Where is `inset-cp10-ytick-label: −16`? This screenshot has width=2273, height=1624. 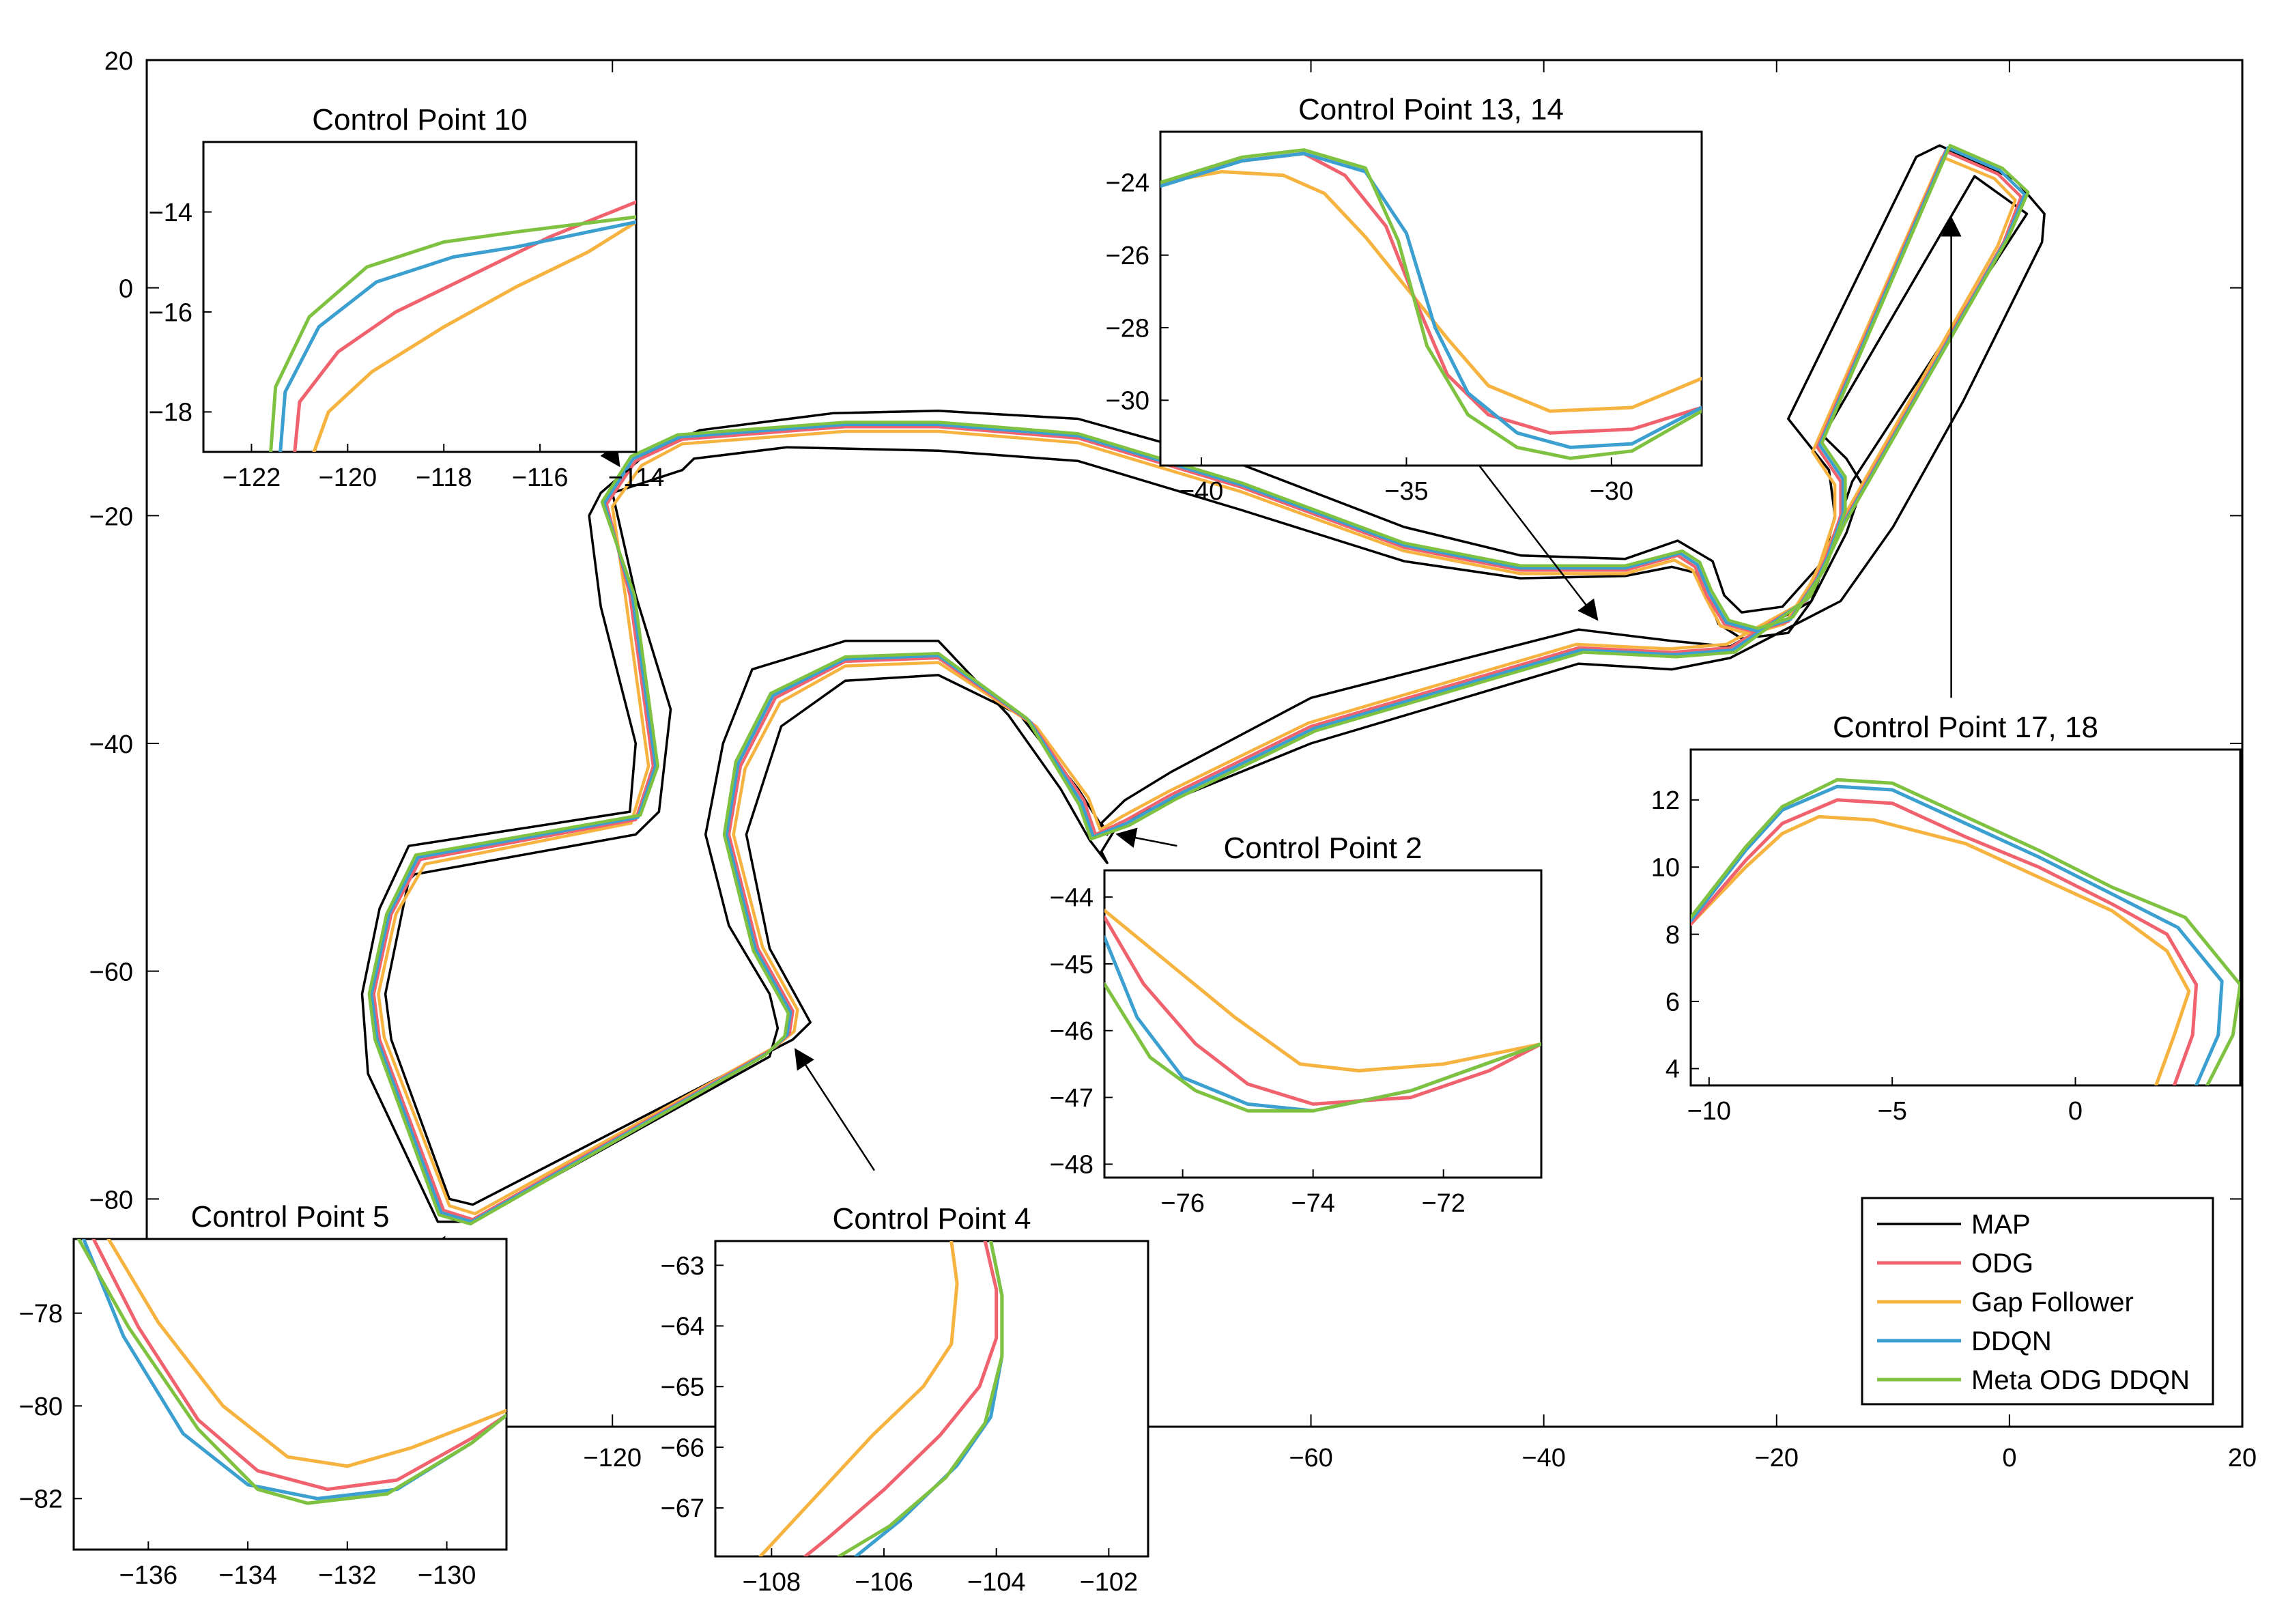
inset-cp10-ytick-label: −16 is located at coordinates (170, 312).